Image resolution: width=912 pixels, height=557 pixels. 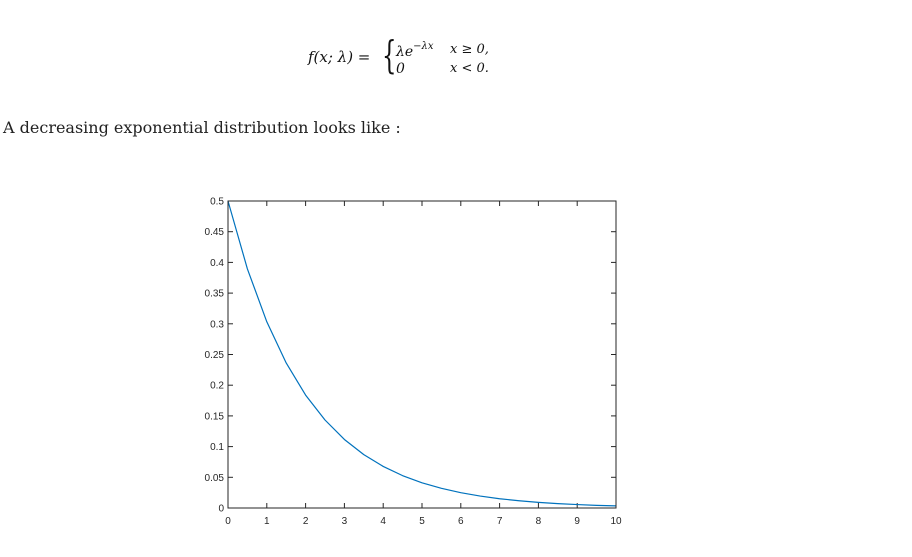 I want to click on x-tick-label: 9, so click(x=577, y=521).